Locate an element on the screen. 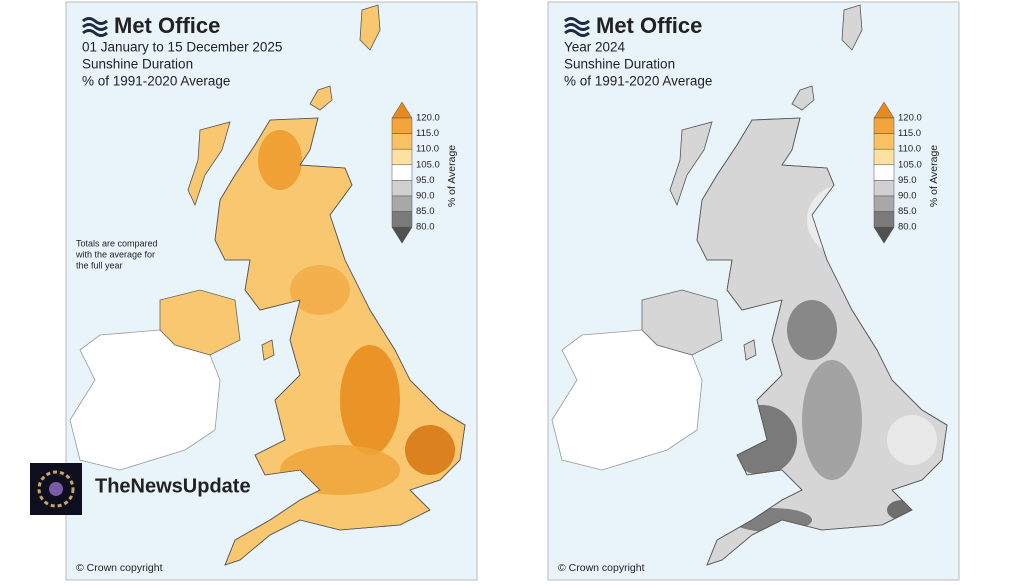 This screenshot has width=1024, height=585. watermark-icon is located at coordinates (56, 489).